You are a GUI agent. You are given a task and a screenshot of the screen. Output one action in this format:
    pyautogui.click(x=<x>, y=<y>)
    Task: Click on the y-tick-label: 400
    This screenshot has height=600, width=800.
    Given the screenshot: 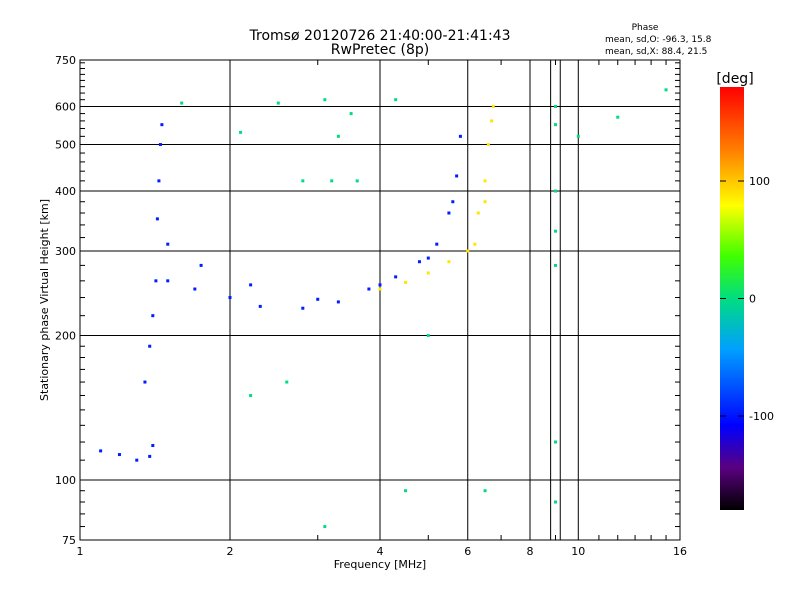 What is the action you would take?
    pyautogui.click(x=65, y=191)
    